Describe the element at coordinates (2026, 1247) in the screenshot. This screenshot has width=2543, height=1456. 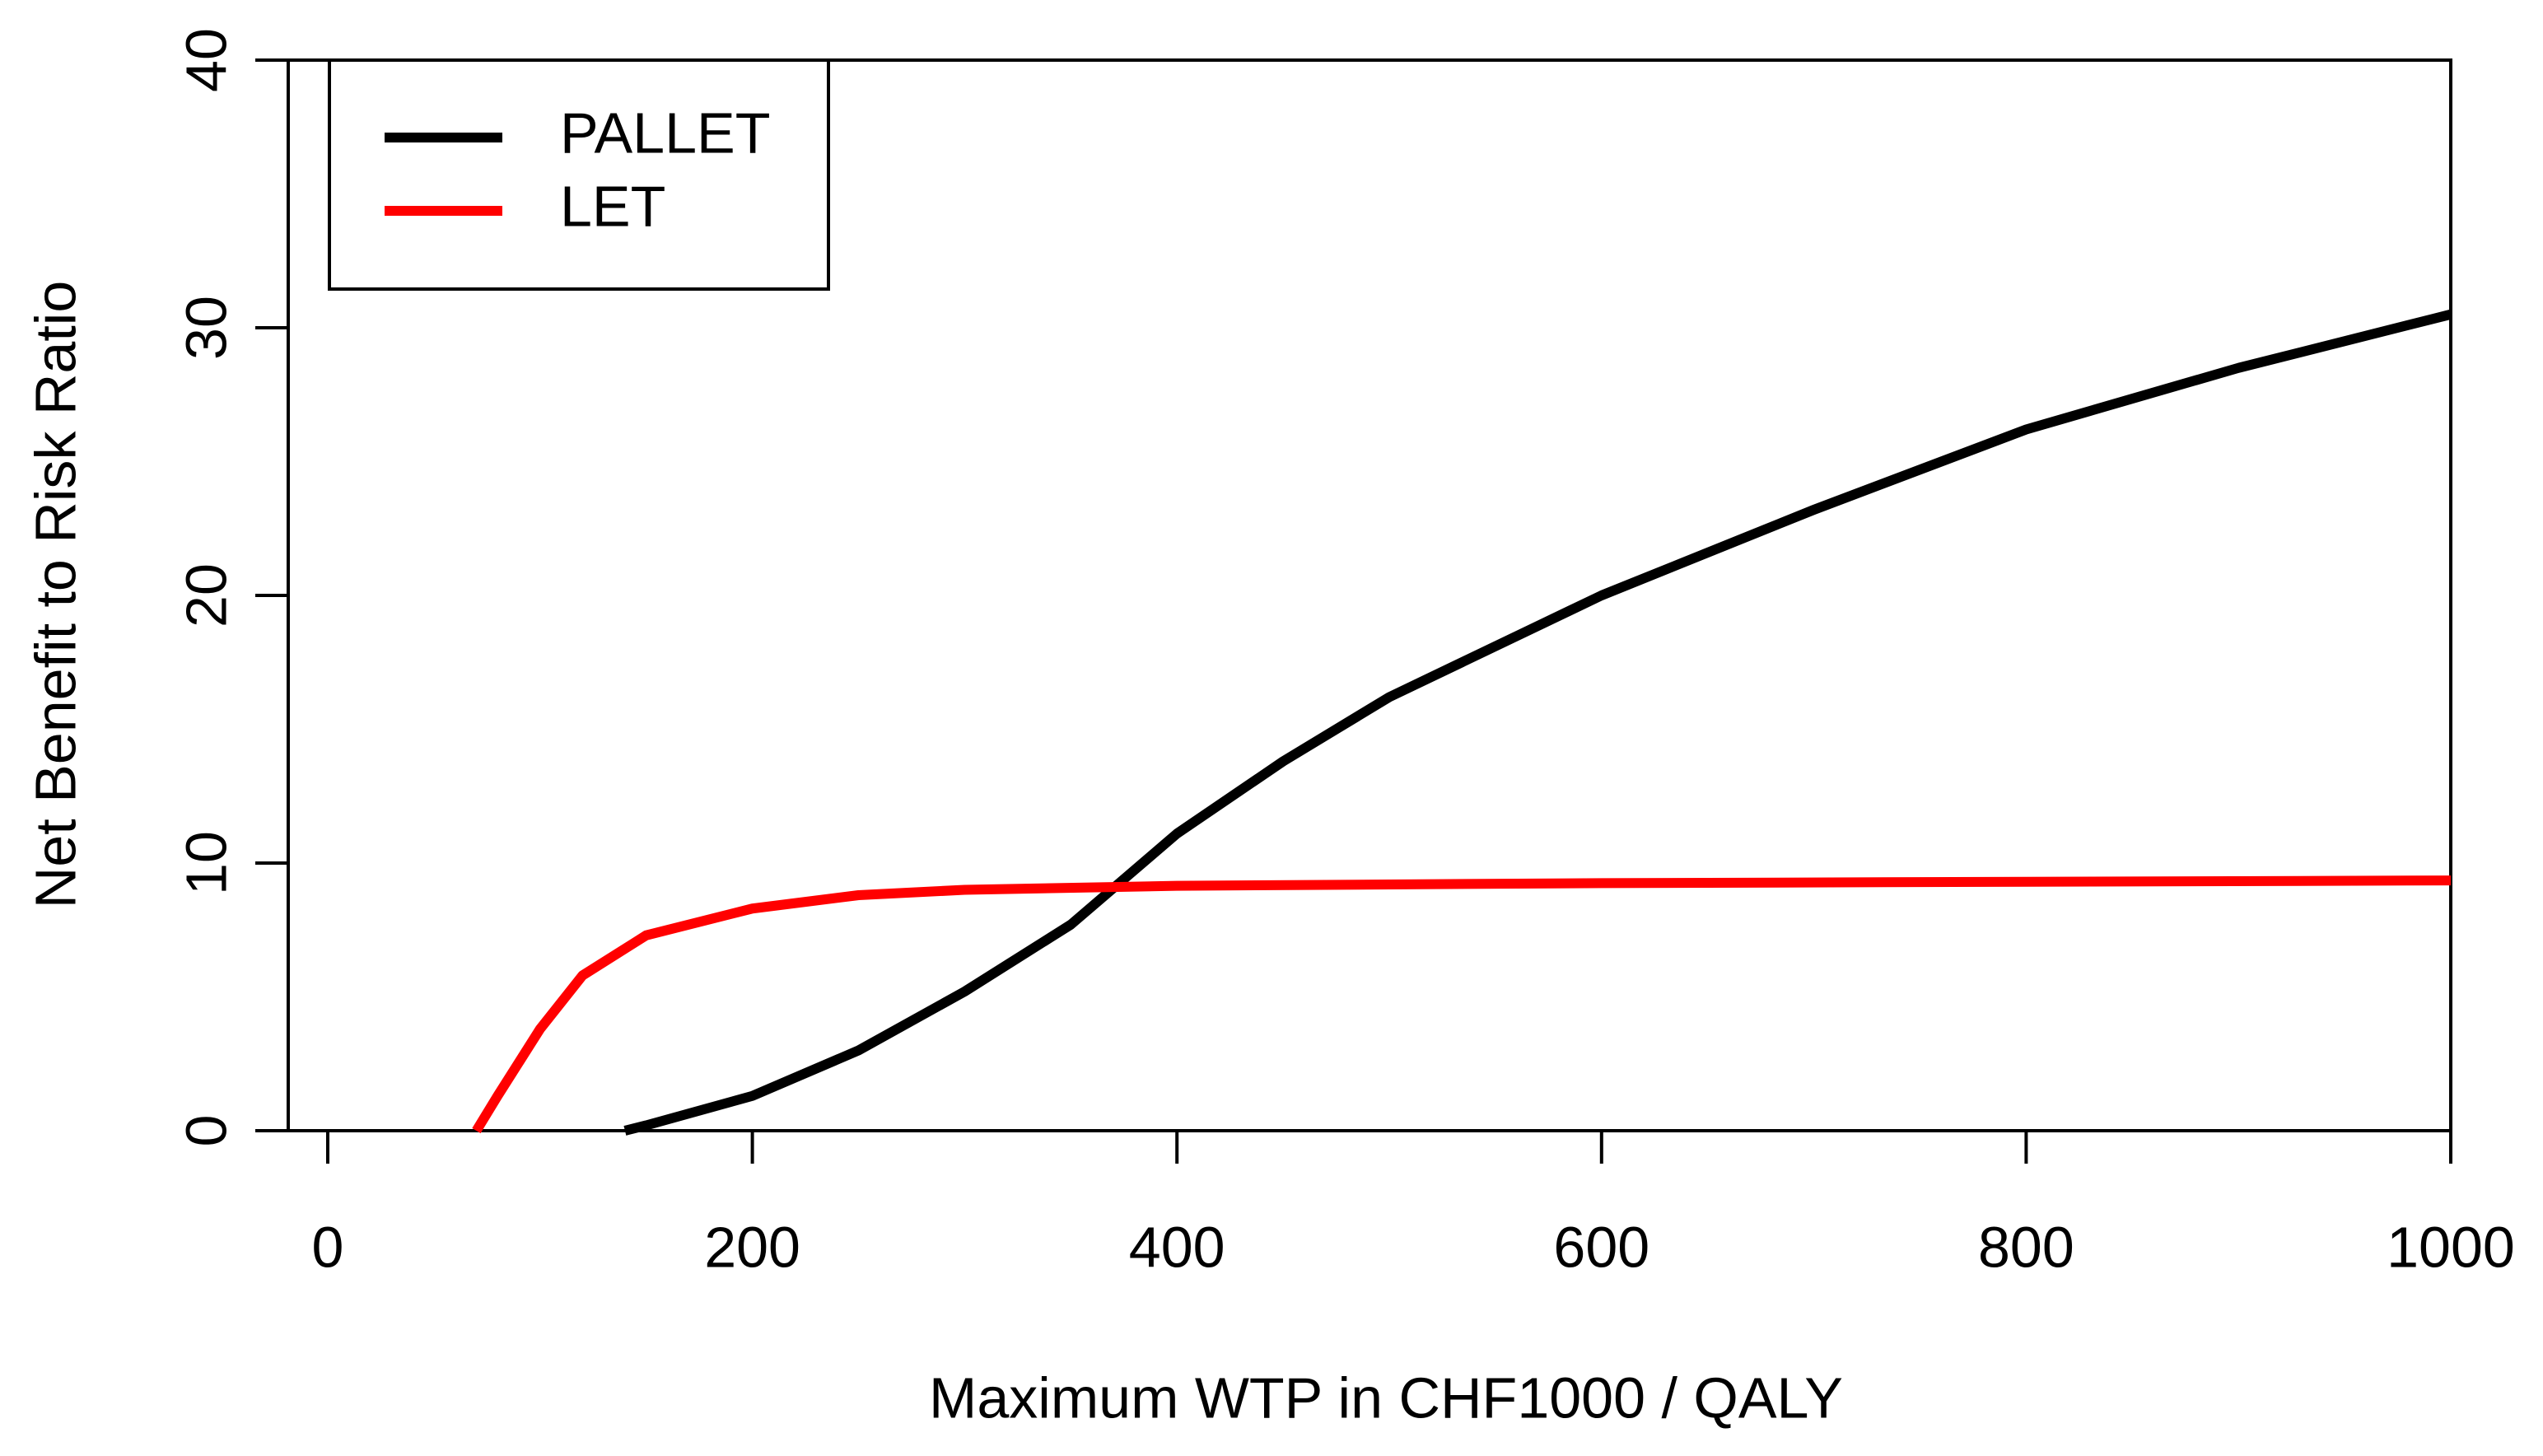
I see `x-tick-label: 800` at that location.